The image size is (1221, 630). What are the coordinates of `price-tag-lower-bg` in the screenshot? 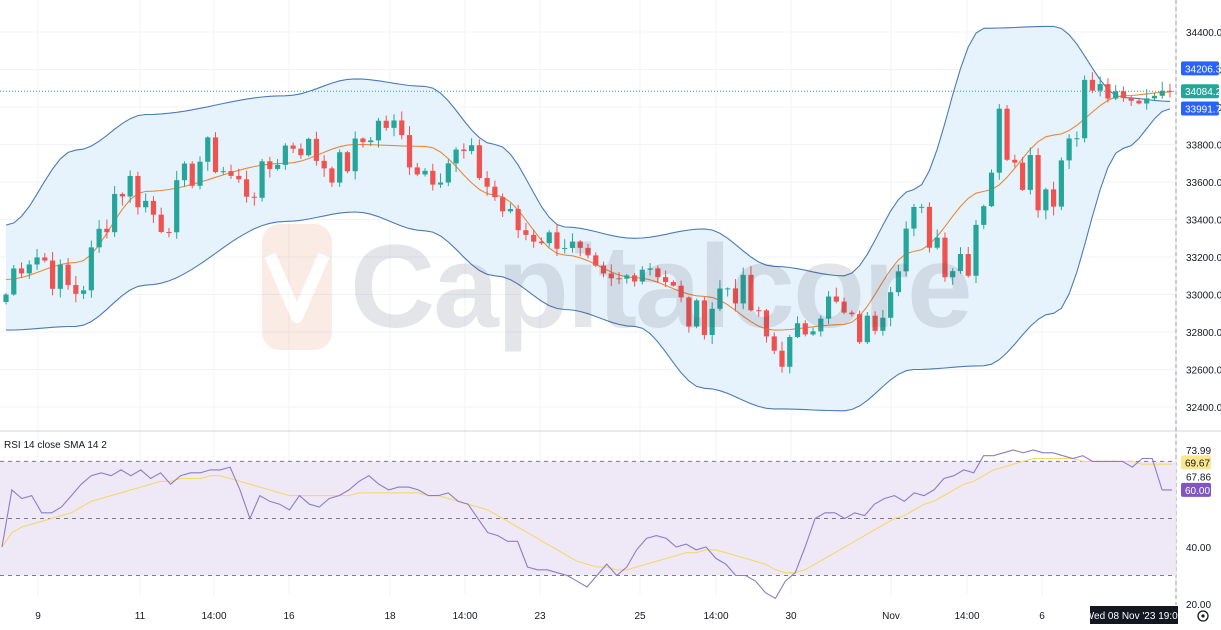 It's located at (1200, 108).